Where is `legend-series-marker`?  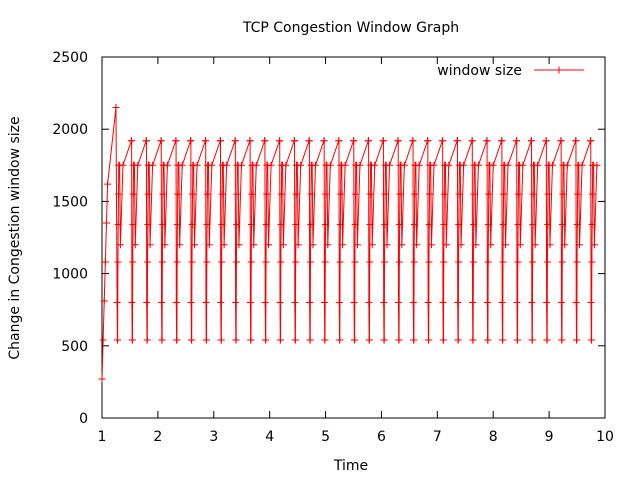 legend-series-marker is located at coordinates (559, 70).